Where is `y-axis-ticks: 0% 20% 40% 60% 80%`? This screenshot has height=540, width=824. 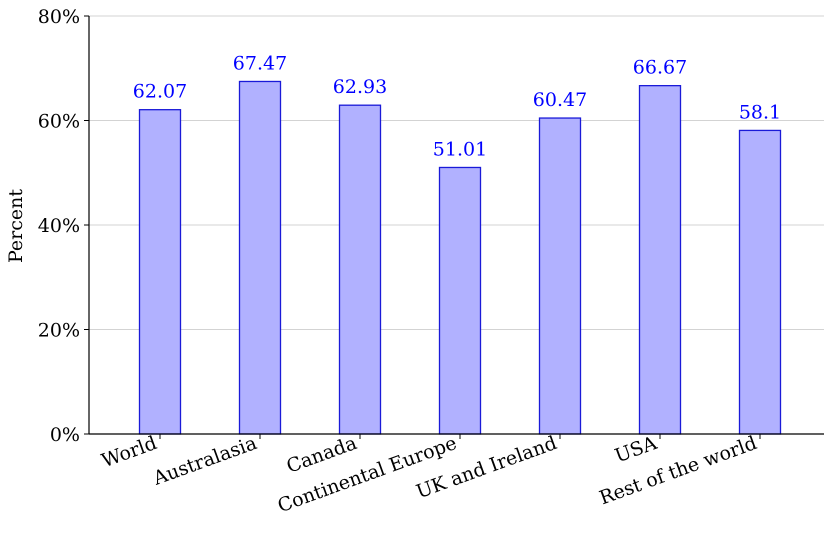 y-axis-ticks: 0% 20% 40% 60% 80% is located at coordinates (63, 226).